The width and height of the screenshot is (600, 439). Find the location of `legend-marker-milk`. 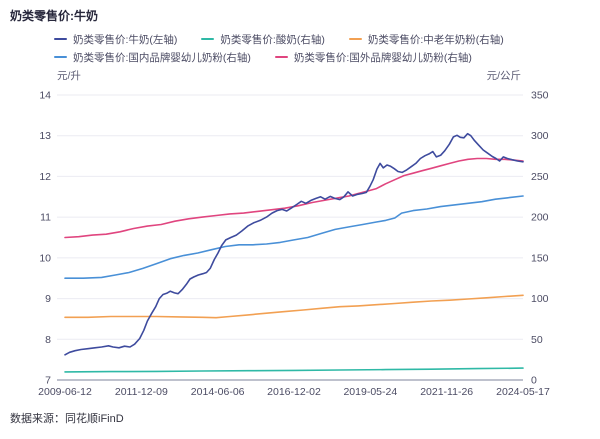

legend-marker-milk is located at coordinates (60, 39).